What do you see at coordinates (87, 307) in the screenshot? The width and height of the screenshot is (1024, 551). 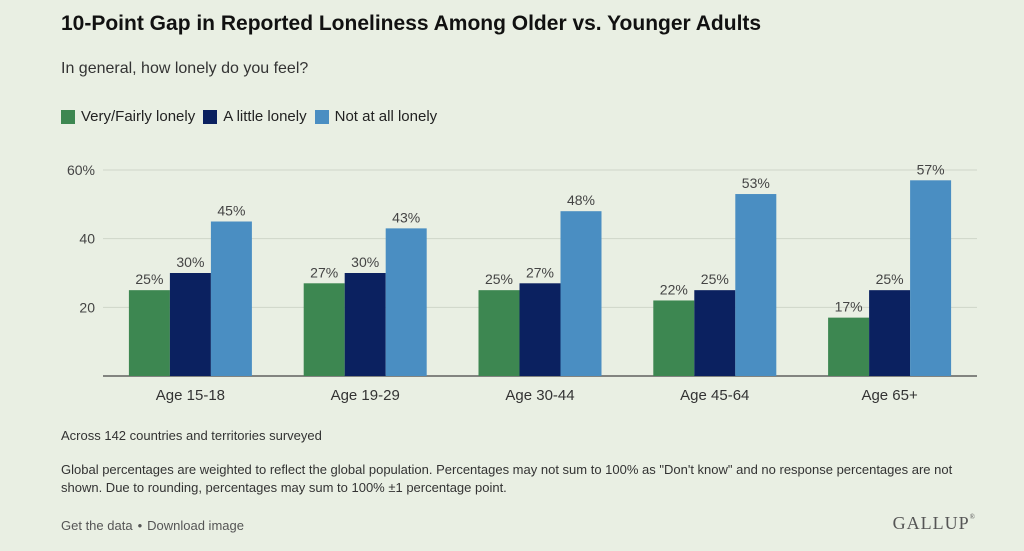 I see `y-tick-label: 20` at bounding box center [87, 307].